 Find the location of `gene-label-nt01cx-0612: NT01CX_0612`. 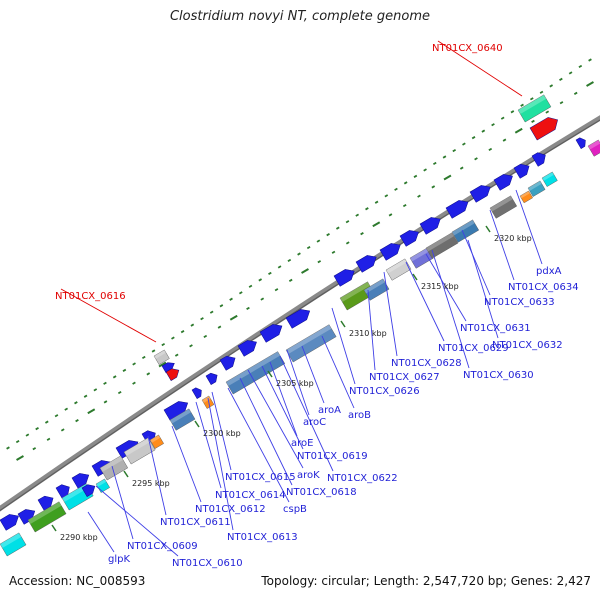

gene-label-nt01cx-0612: NT01CX_0612 is located at coordinates (230, 509).